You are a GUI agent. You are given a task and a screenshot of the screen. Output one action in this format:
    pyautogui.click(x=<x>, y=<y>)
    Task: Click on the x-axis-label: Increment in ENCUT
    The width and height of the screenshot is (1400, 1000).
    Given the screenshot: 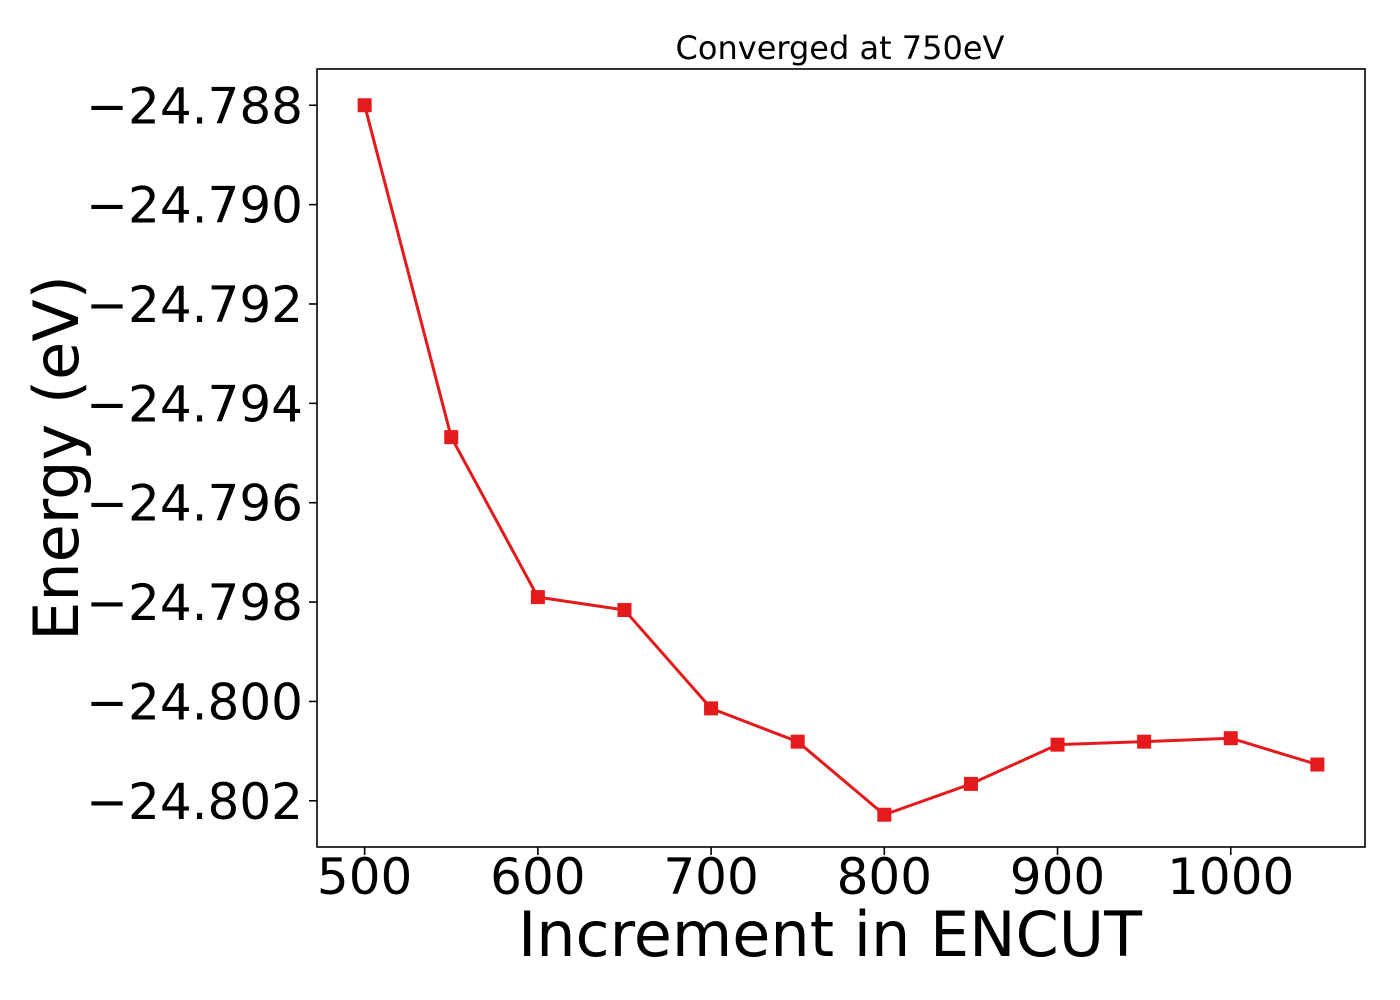 What is the action you would take?
    pyautogui.click(x=830, y=934)
    